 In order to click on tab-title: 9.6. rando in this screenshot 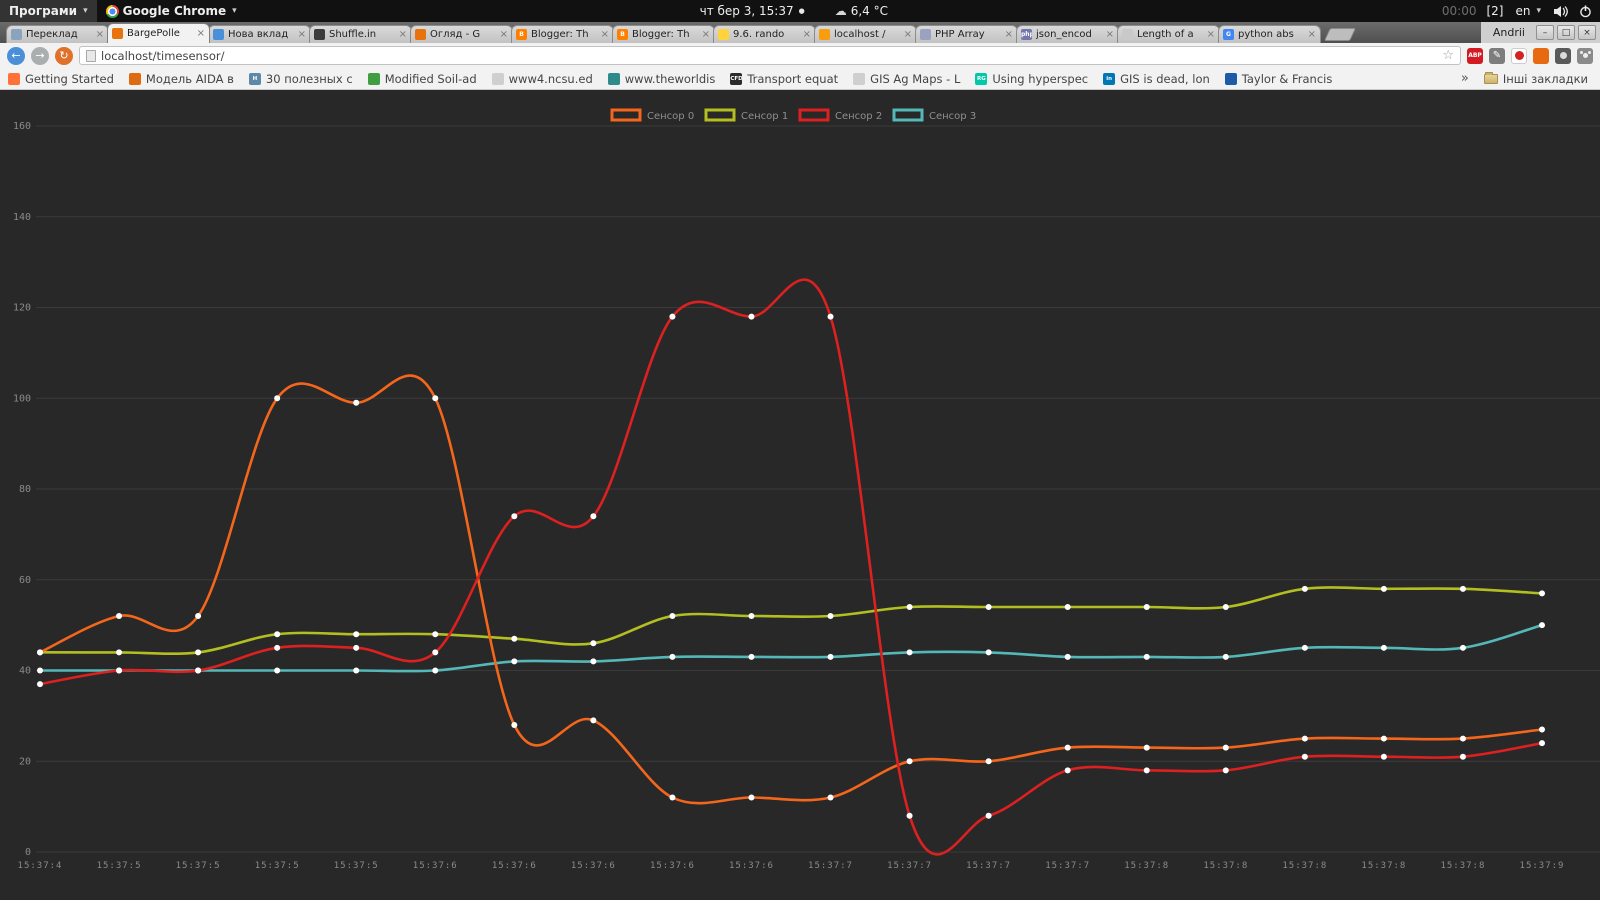, I will do `click(759, 34)`.